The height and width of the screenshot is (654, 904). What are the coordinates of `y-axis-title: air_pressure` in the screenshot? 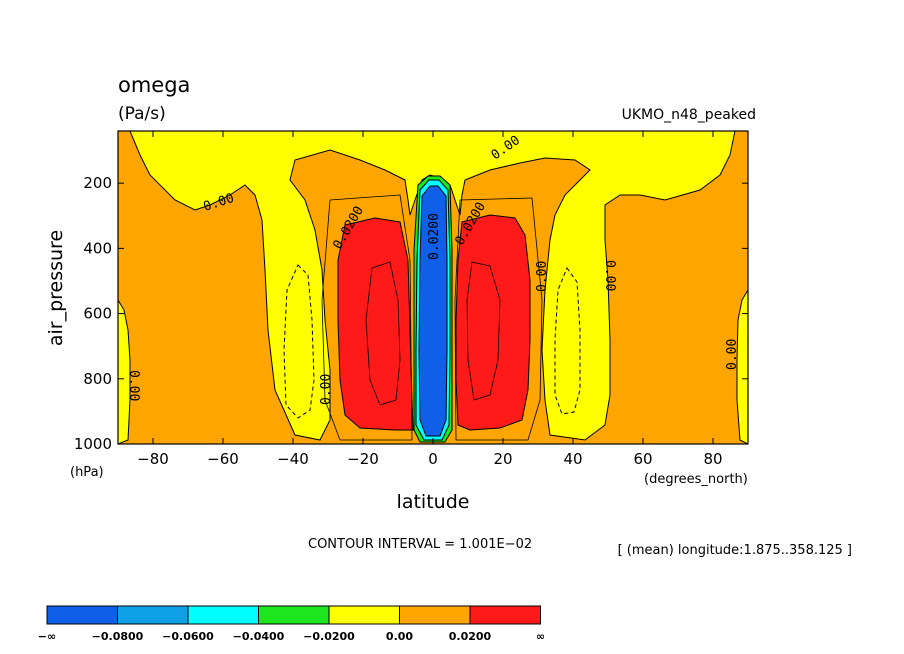 It's located at (56, 288).